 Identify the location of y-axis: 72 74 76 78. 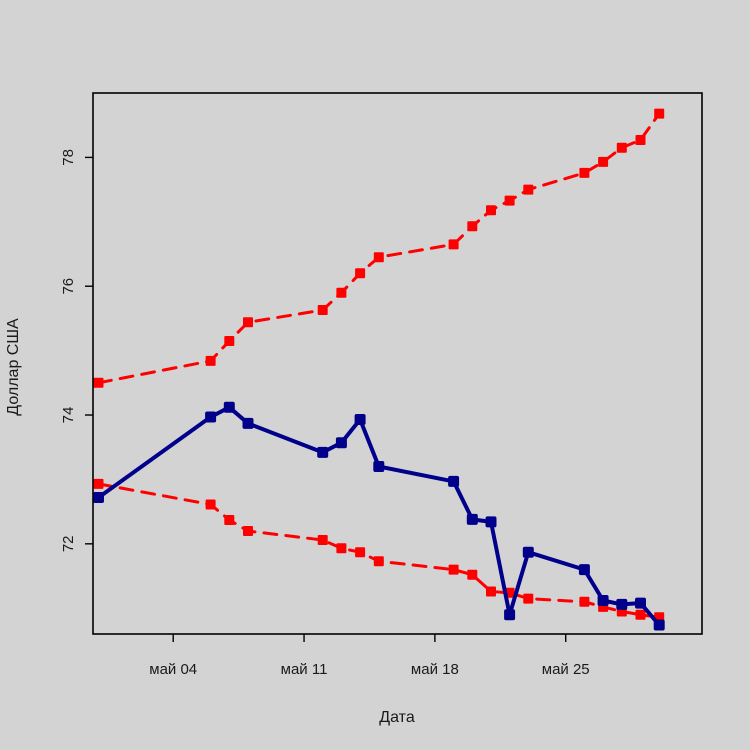
(76, 350).